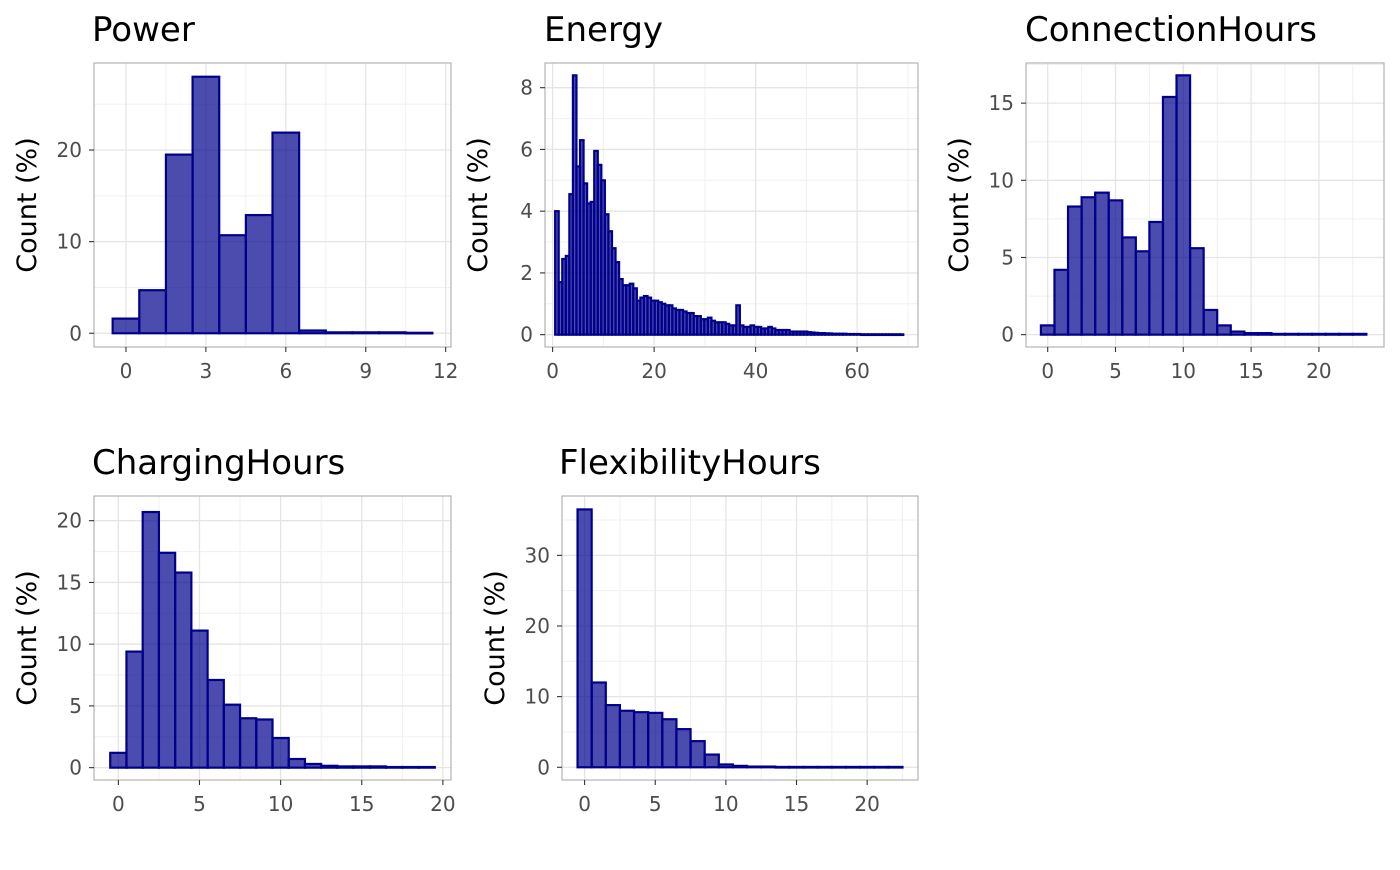  Describe the element at coordinates (118, 804) in the screenshot. I see `charging-hours-x-tick-label: 0` at that location.